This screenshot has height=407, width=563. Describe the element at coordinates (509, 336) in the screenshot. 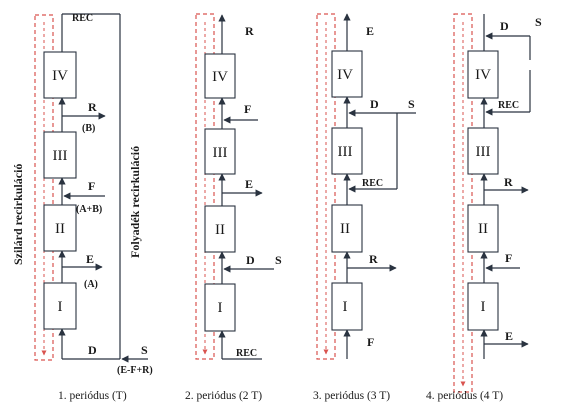

I see `p4-e-label: E` at that location.